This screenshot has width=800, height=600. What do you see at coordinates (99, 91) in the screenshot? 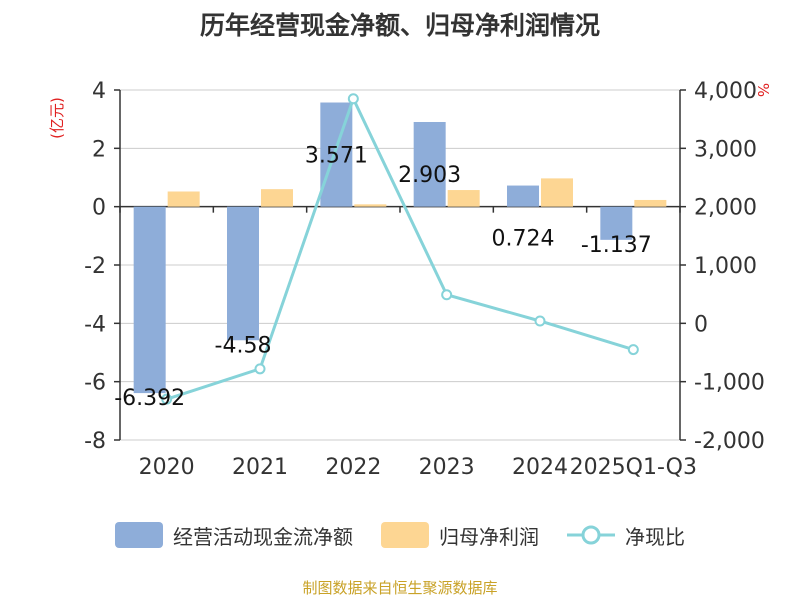
I see `left-tick-label: 4` at bounding box center [99, 91].